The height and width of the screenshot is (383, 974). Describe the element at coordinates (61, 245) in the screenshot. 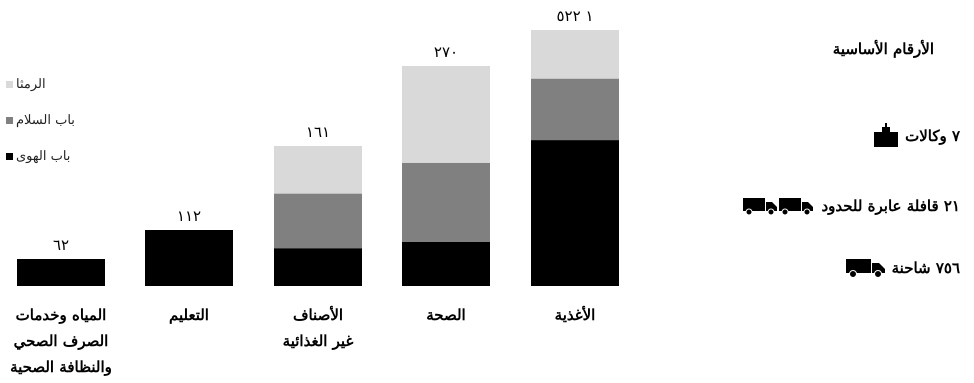

I see `bar-total-label-4: ٦٢` at that location.